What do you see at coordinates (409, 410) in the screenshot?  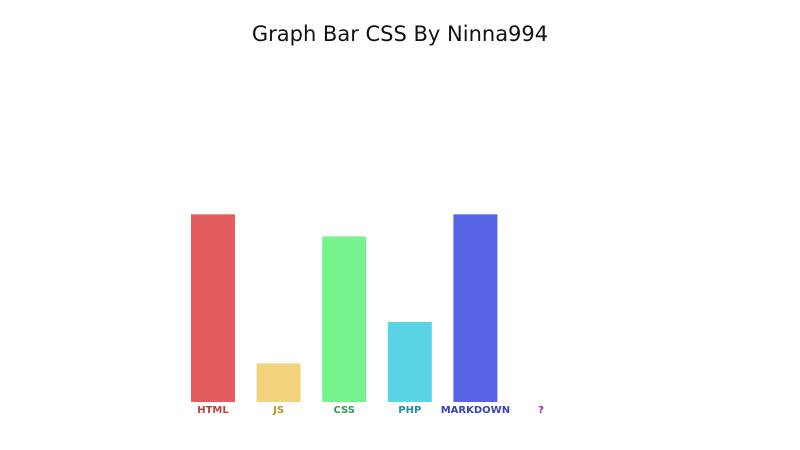 I see `tick-label-php: PHP` at bounding box center [409, 410].